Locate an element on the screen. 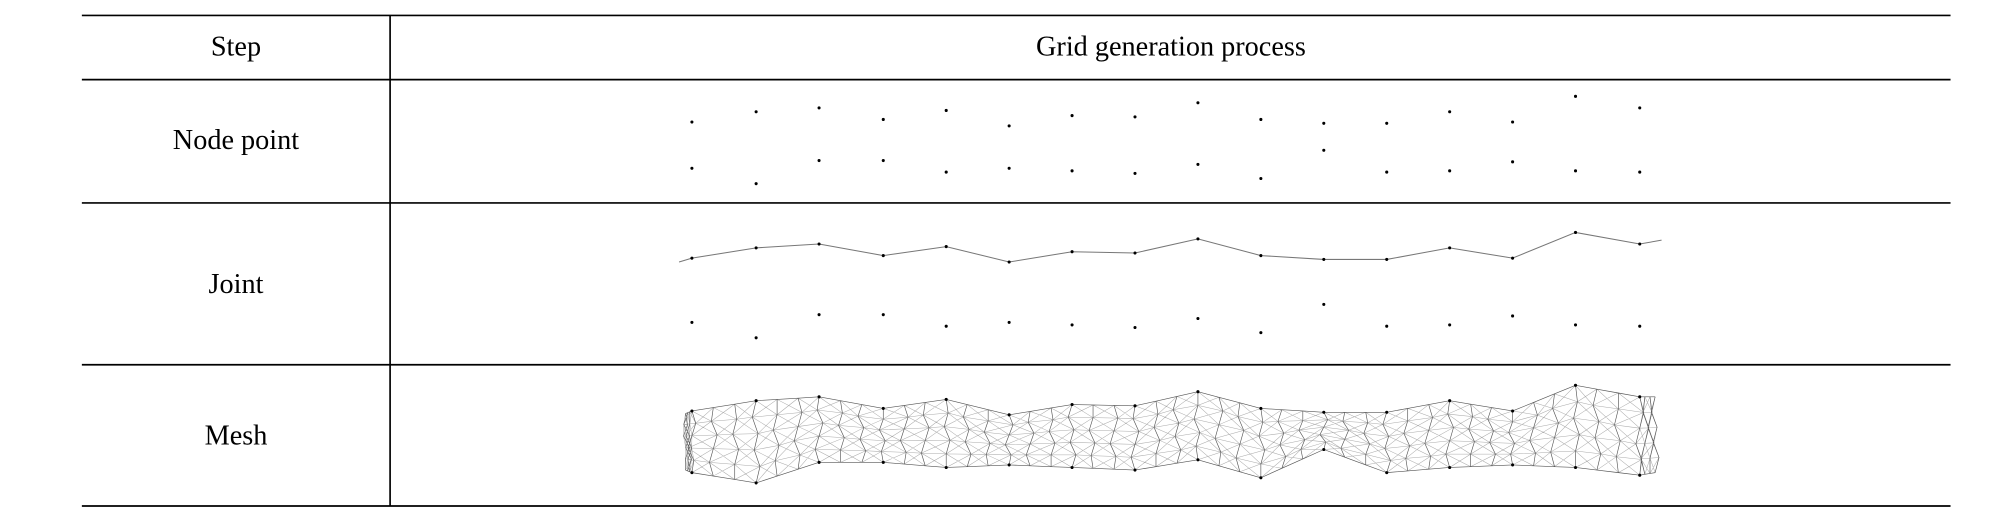  mesh-lines is located at coordinates (1171, 434).